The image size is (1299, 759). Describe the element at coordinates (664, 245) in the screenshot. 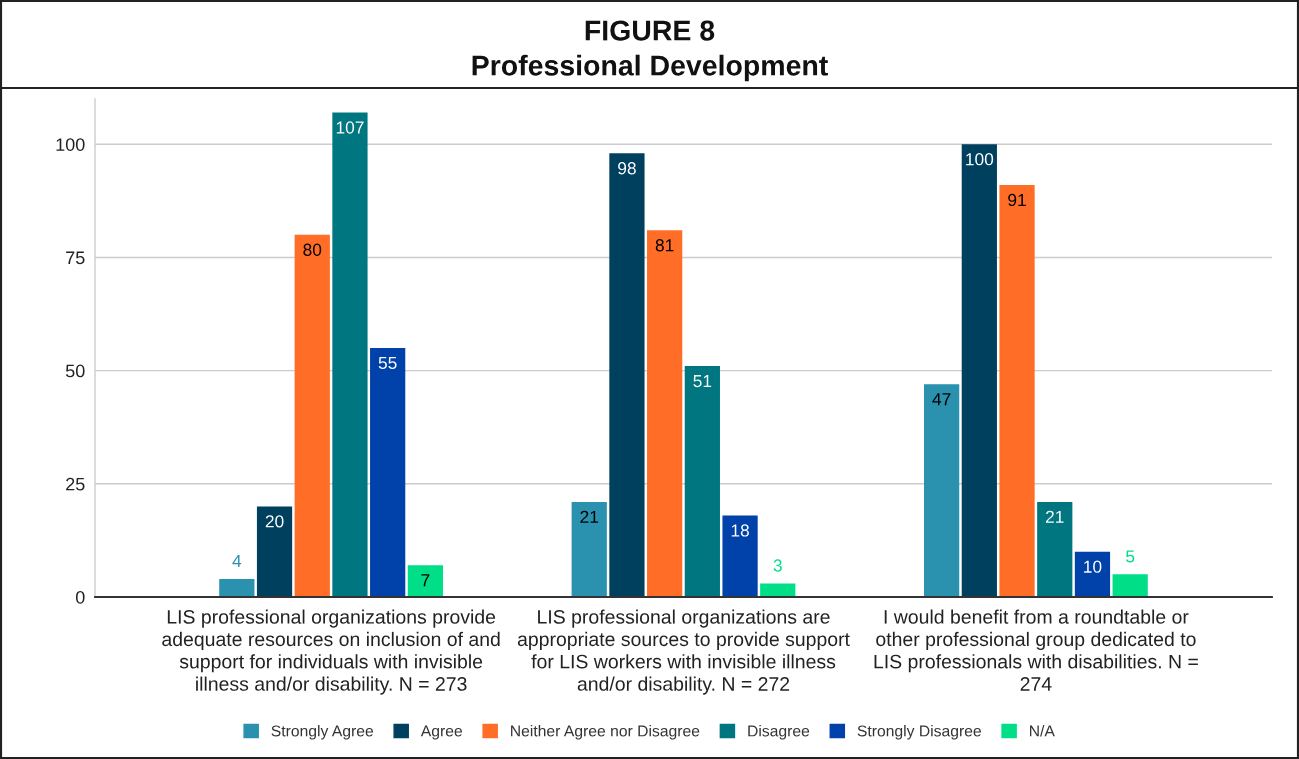

I see `data-label: 81` at that location.